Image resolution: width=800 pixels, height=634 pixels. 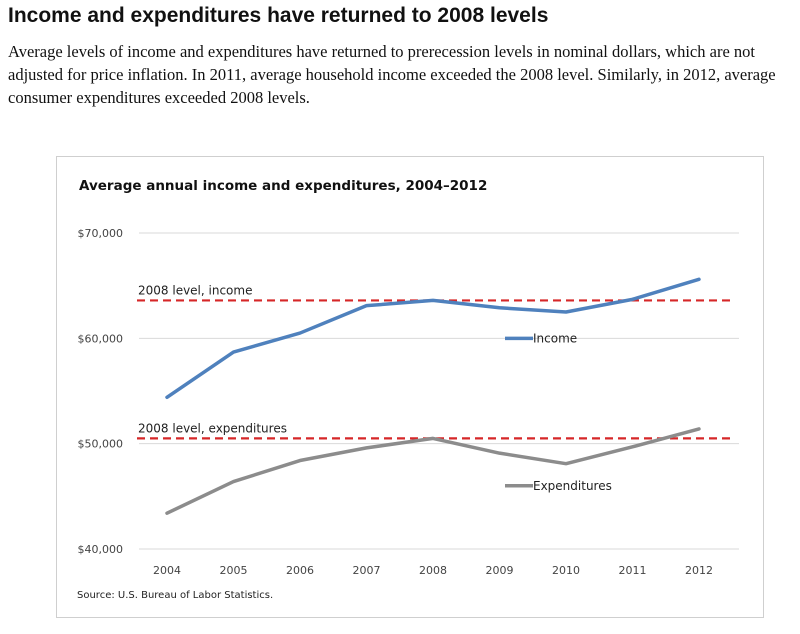 I want to click on y-axis: $40,000 $50,000 $60,000 $70,000, so click(x=101, y=391).